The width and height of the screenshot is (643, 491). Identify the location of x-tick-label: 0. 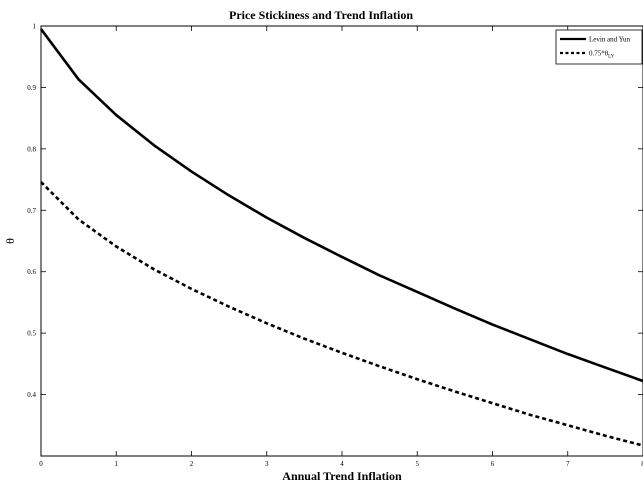
(41, 464).